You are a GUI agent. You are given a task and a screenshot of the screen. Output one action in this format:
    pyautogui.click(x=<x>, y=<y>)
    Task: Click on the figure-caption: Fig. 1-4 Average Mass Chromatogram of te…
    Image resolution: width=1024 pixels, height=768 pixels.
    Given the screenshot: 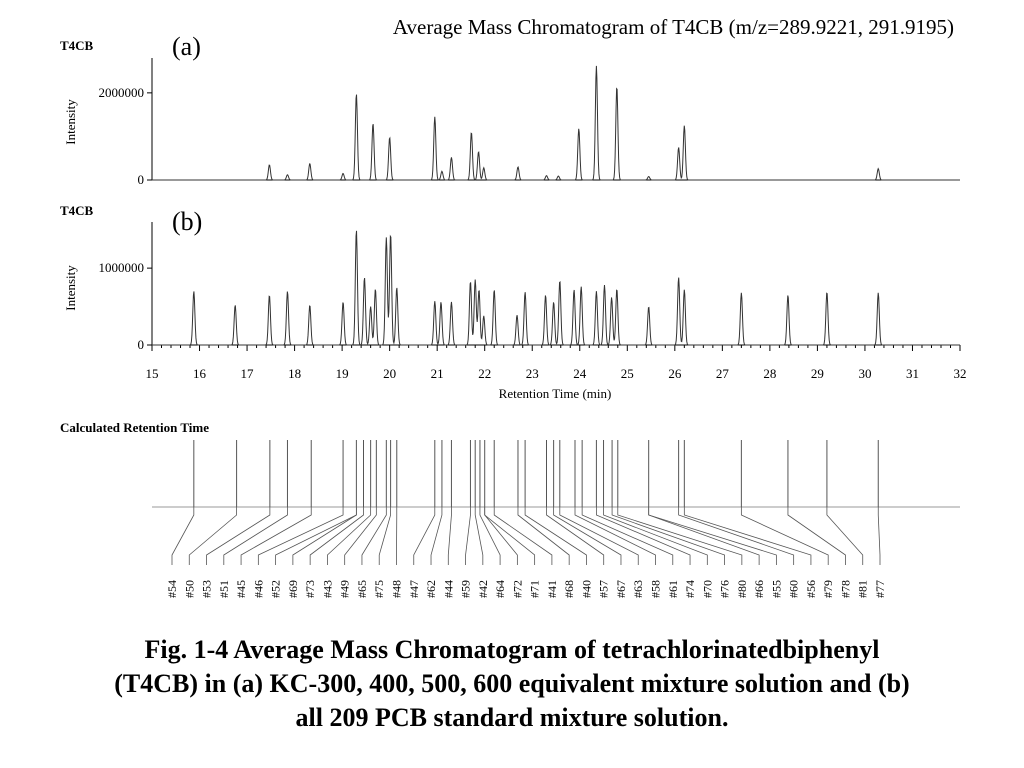 What is the action you would take?
    pyautogui.click(x=512, y=684)
    